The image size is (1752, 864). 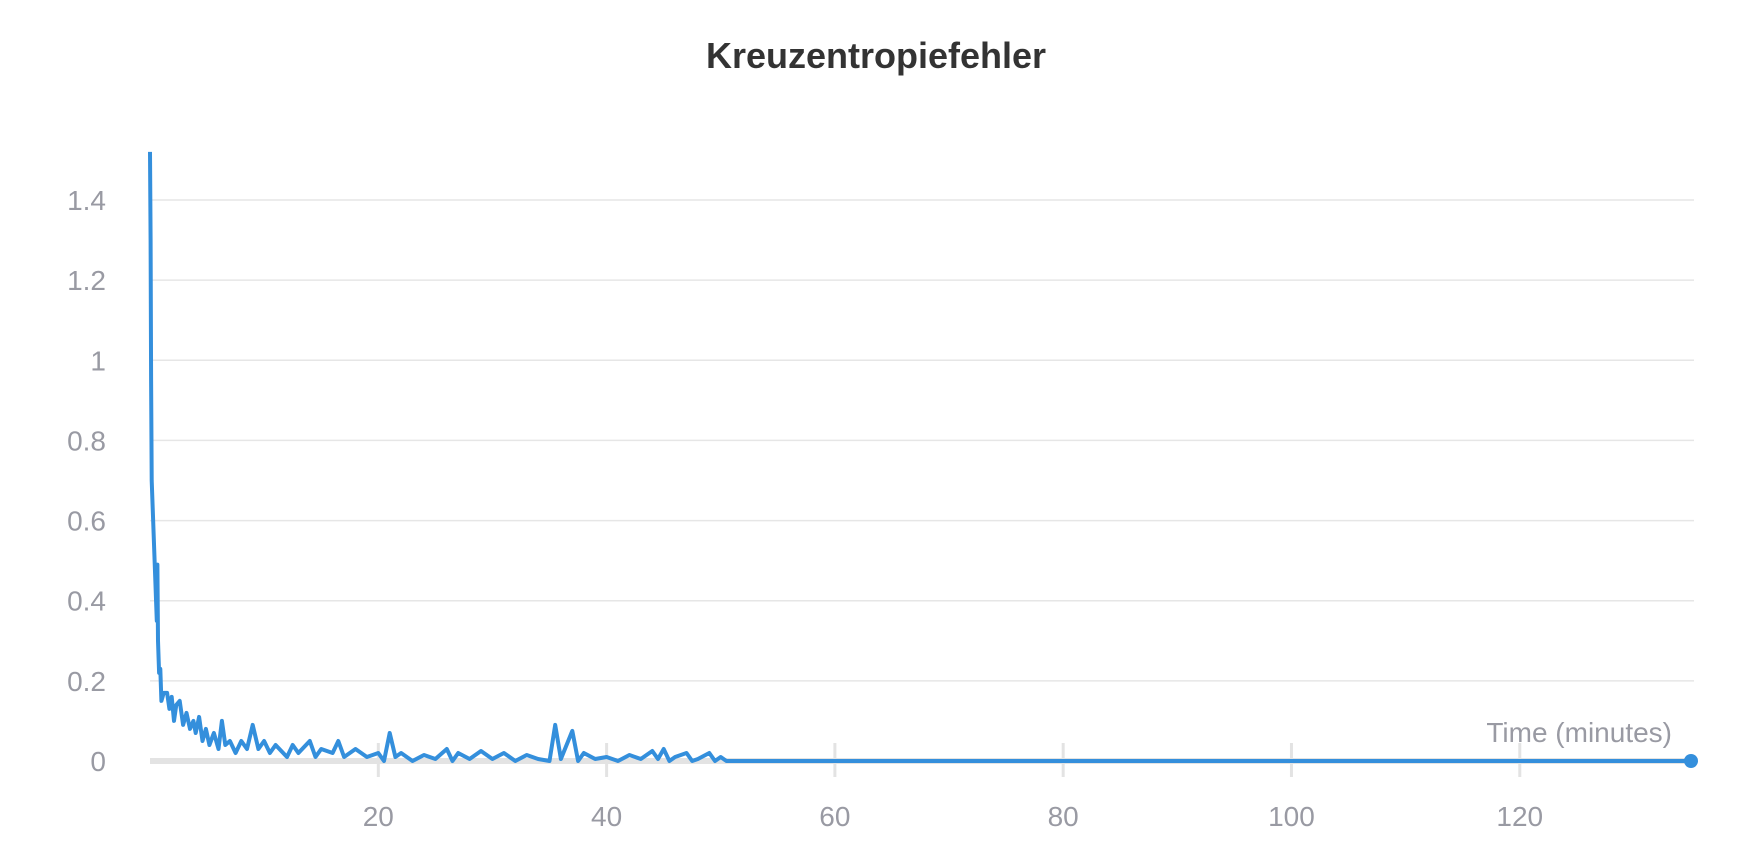 I want to click on y-tick-label: 1, so click(x=98, y=360).